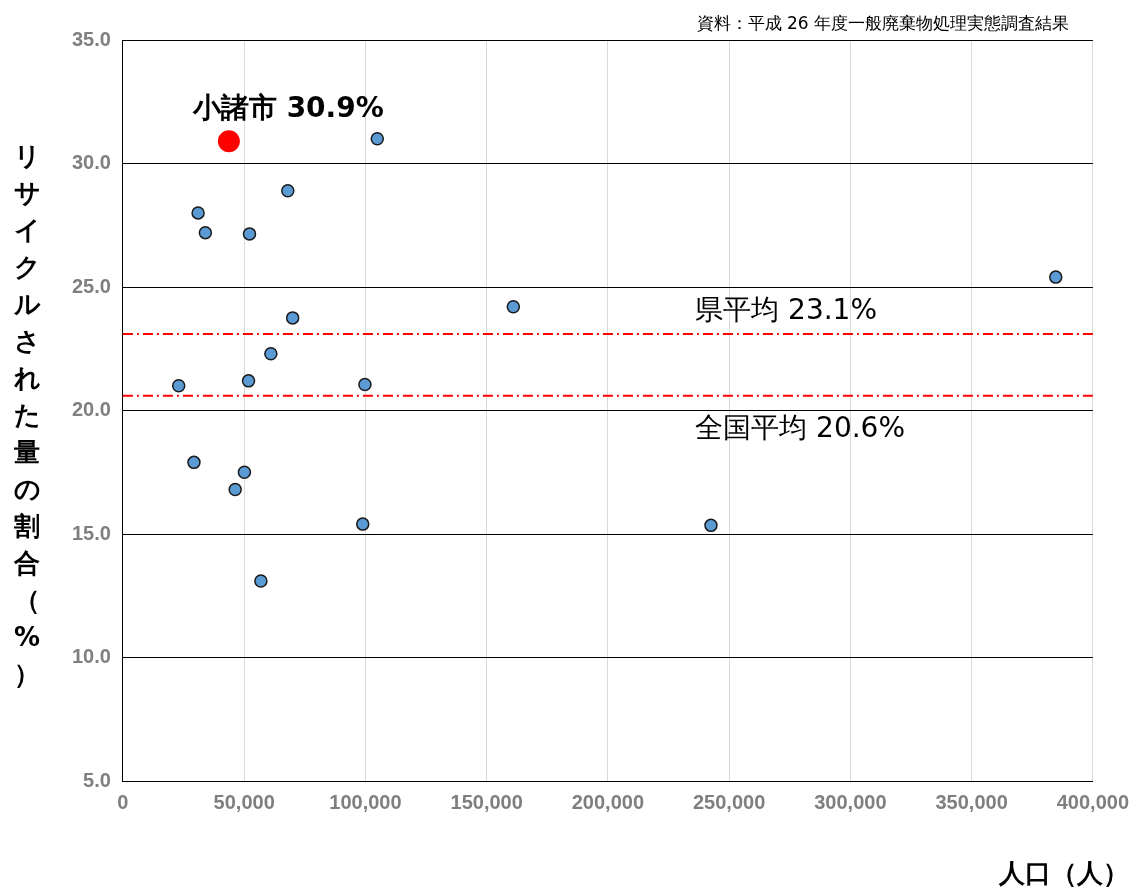  What do you see at coordinates (91, 162) in the screenshot?
I see `y-tick-label: 30.0` at bounding box center [91, 162].